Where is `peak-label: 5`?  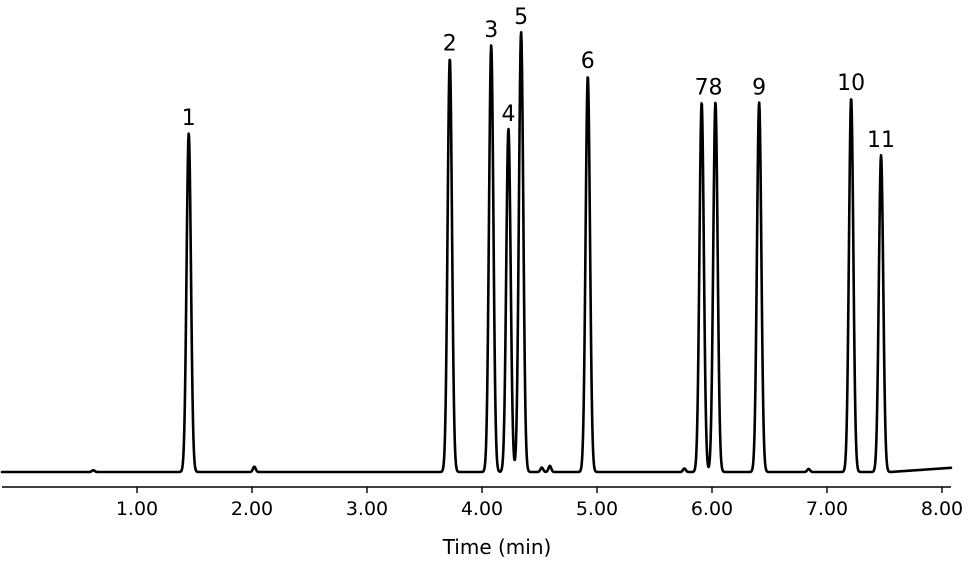 peak-label: 5 is located at coordinates (521, 17).